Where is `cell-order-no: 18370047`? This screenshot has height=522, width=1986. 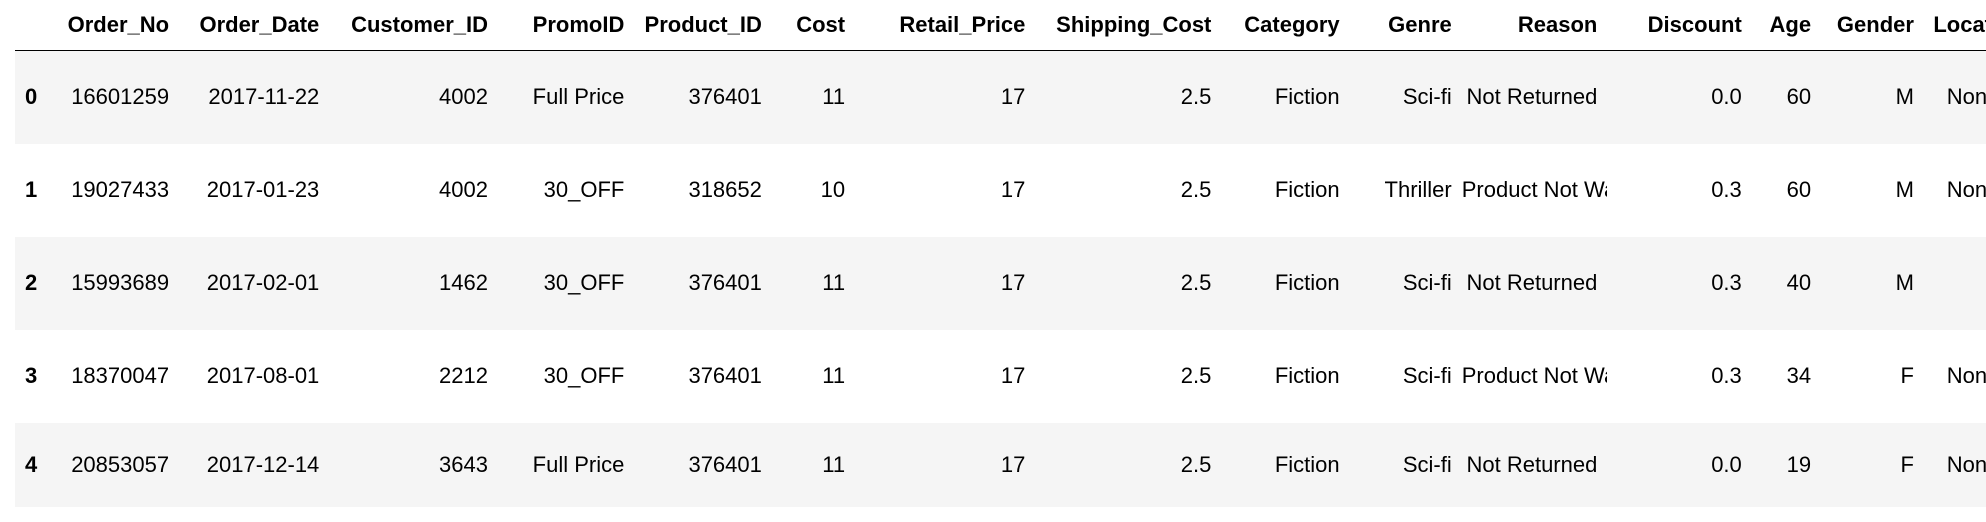 cell-order-no: 18370047 is located at coordinates (120, 375).